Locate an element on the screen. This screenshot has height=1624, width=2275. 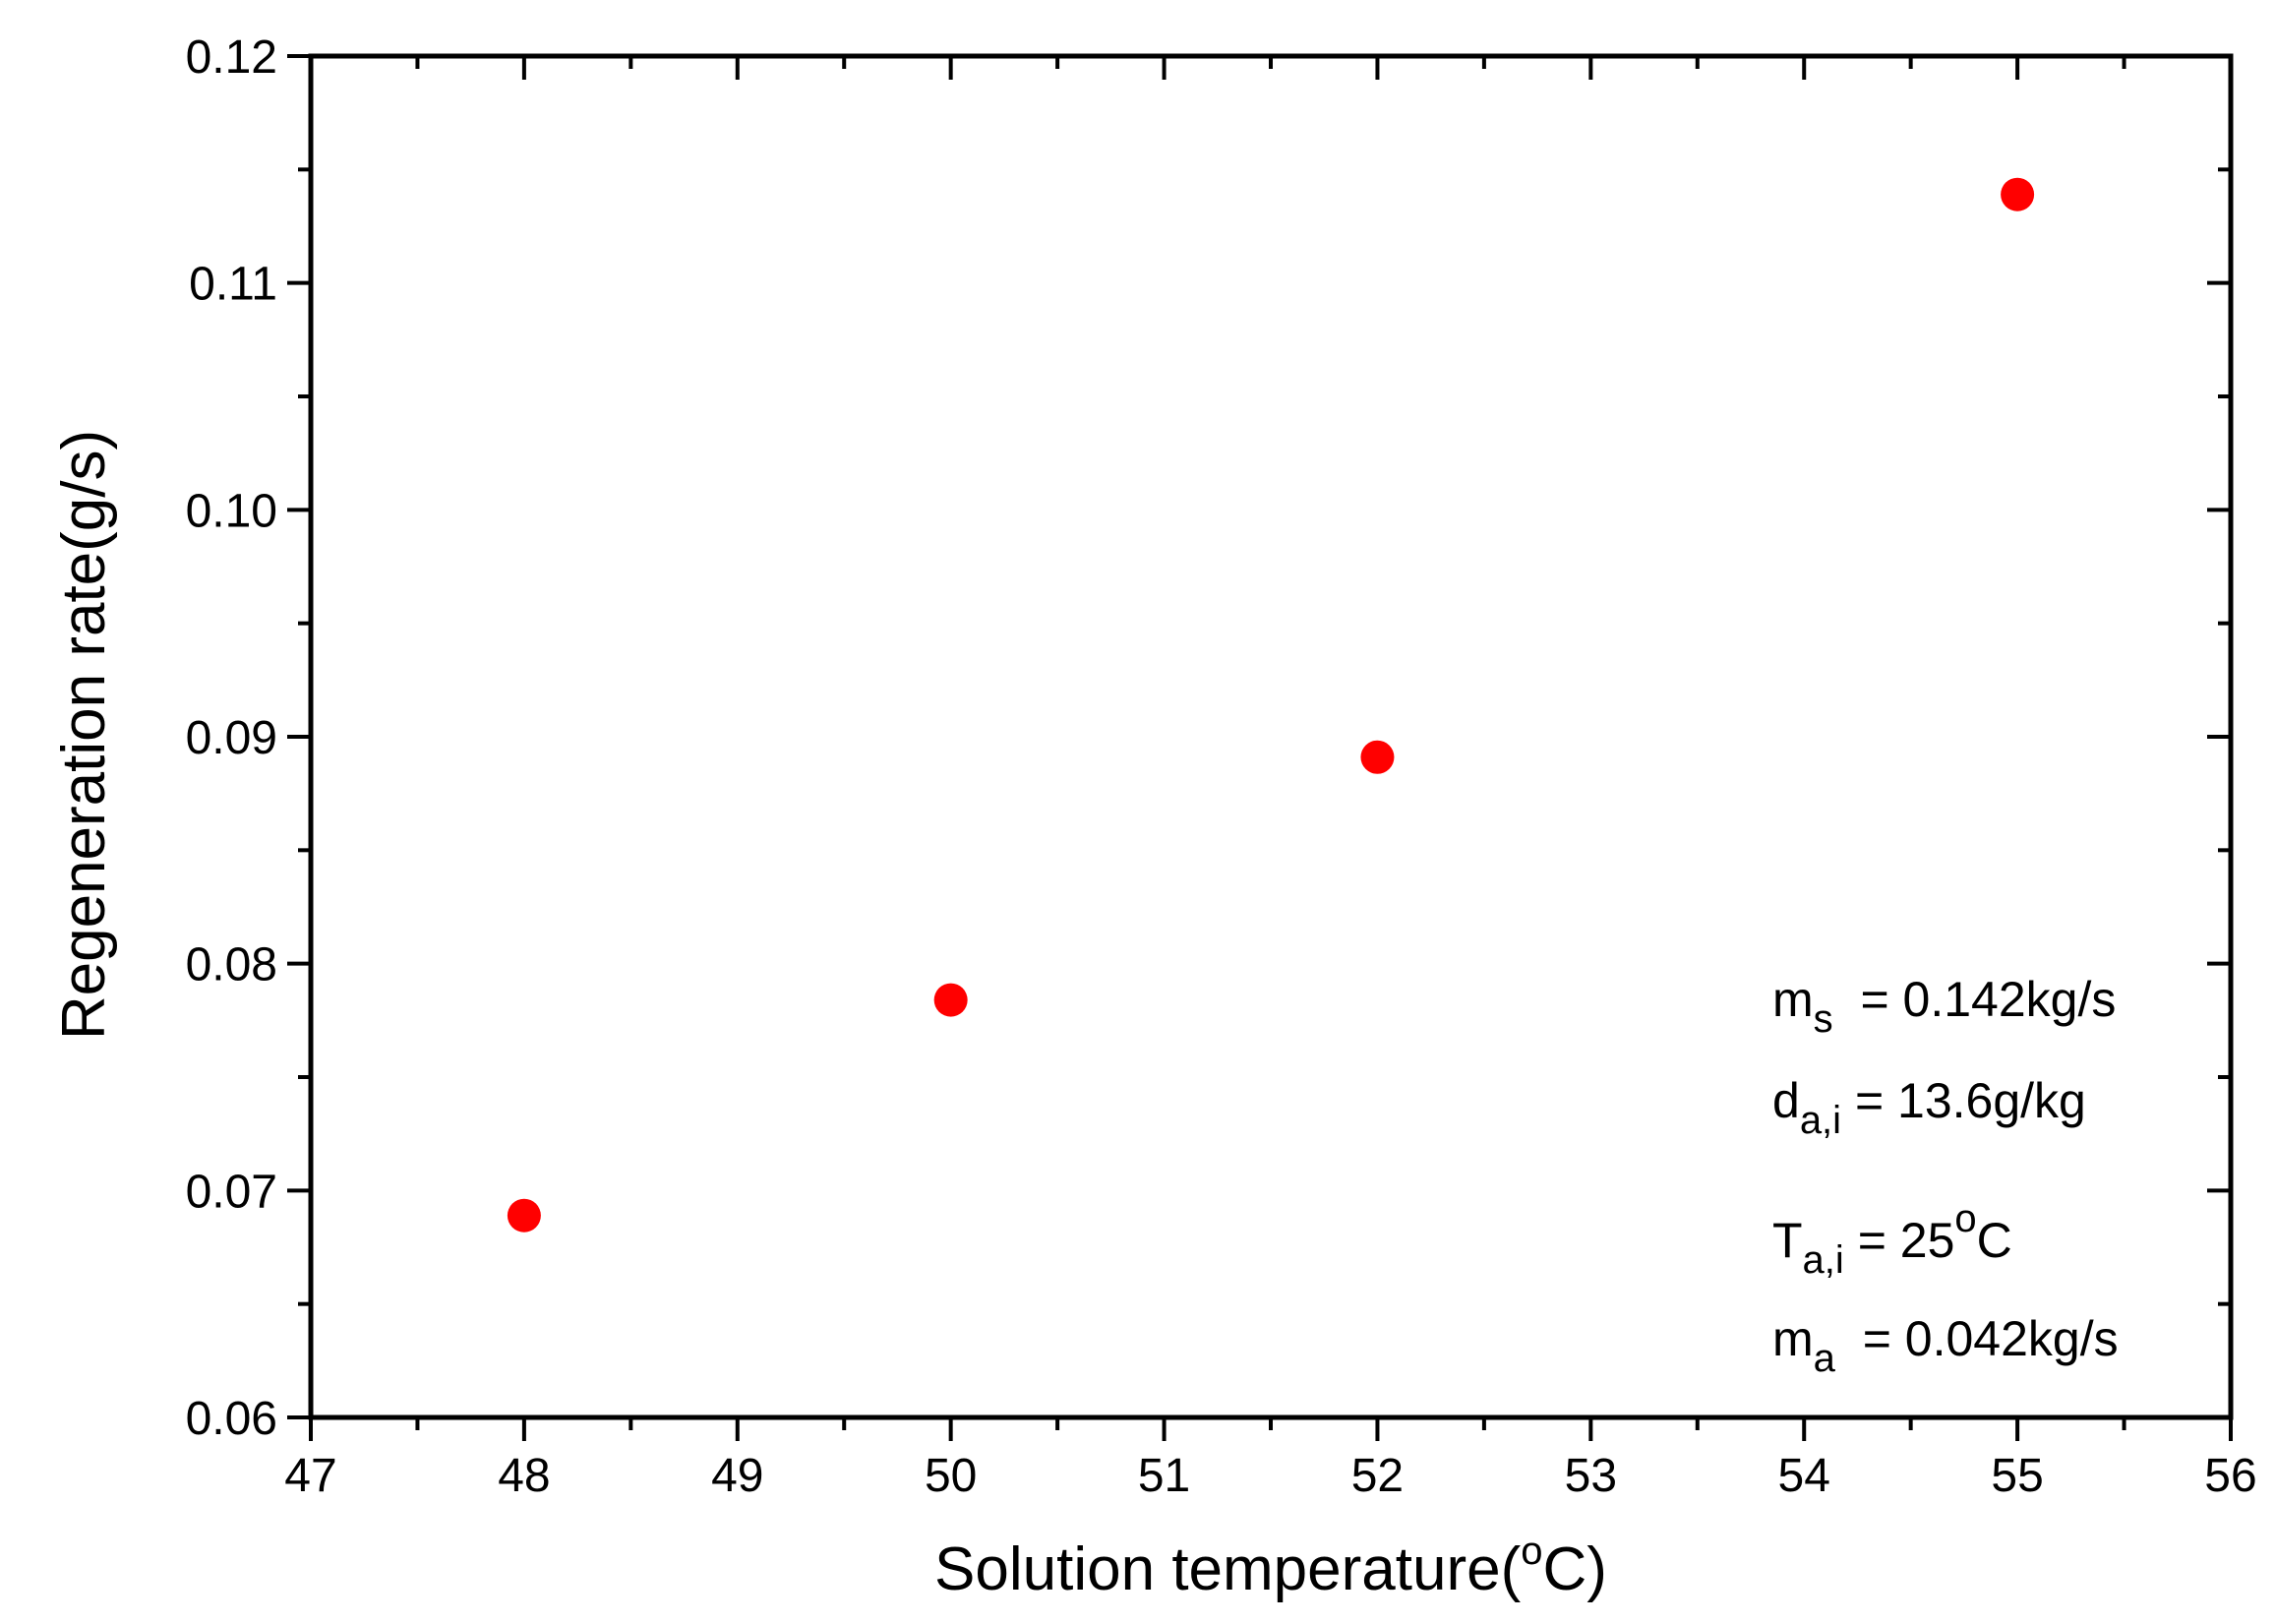
annotation-dai: da,i = 13.6g/kg is located at coordinates (1929, 1107).